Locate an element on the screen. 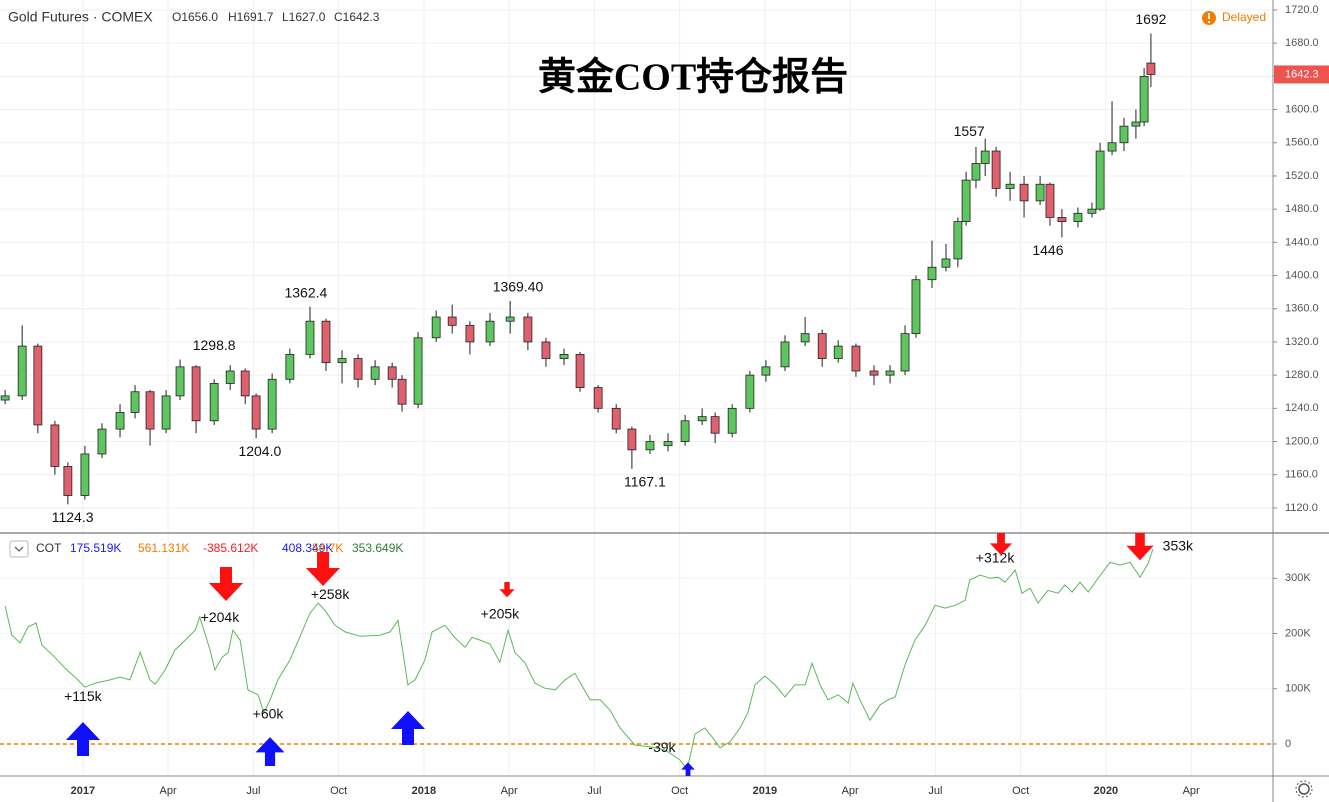 The width and height of the screenshot is (1329, 802). collapse-chevron is located at coordinates (19, 549).